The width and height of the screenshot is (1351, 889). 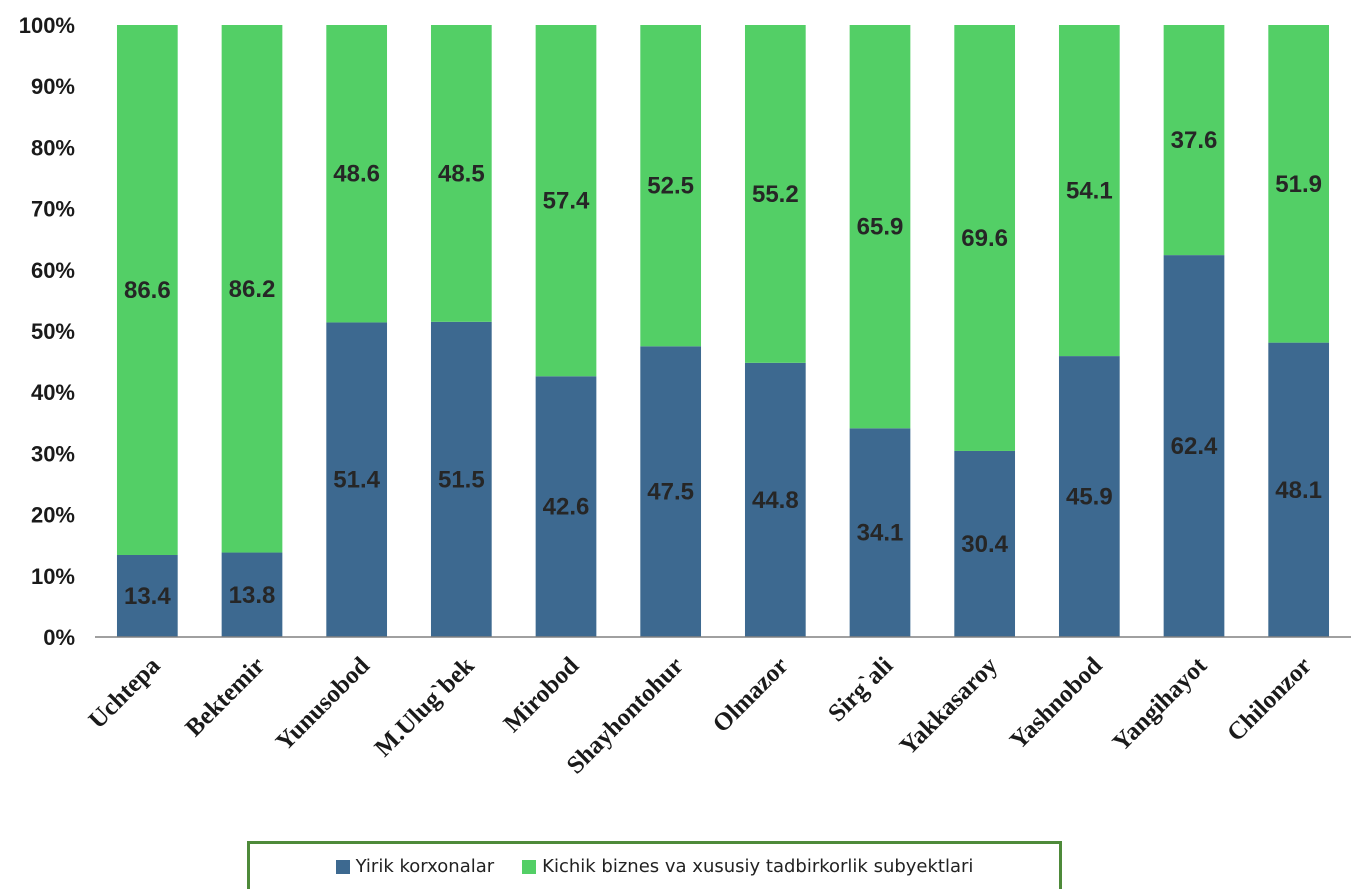 I want to click on data-label-series-1: 57.4, so click(x=566, y=201).